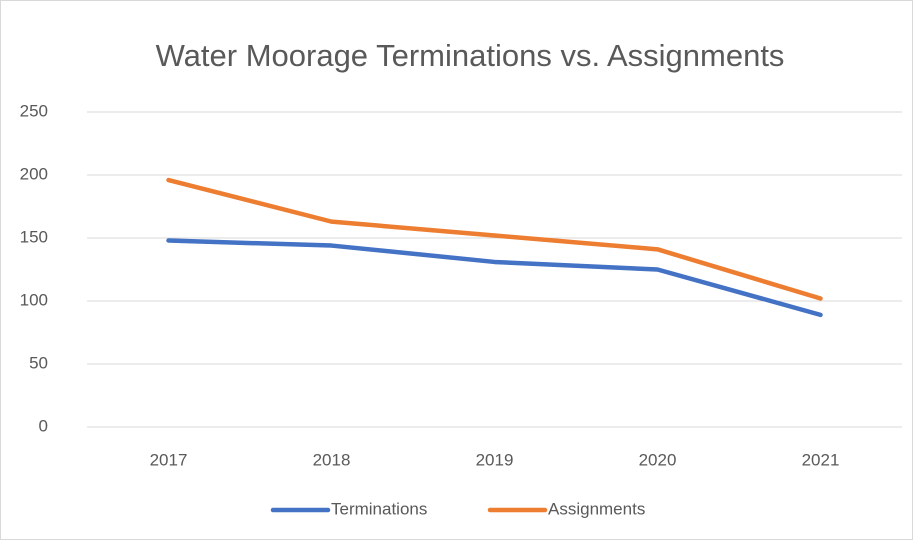 The width and height of the screenshot is (913, 540). What do you see at coordinates (821, 459) in the screenshot?
I see `x-tick-label: 2021` at bounding box center [821, 459].